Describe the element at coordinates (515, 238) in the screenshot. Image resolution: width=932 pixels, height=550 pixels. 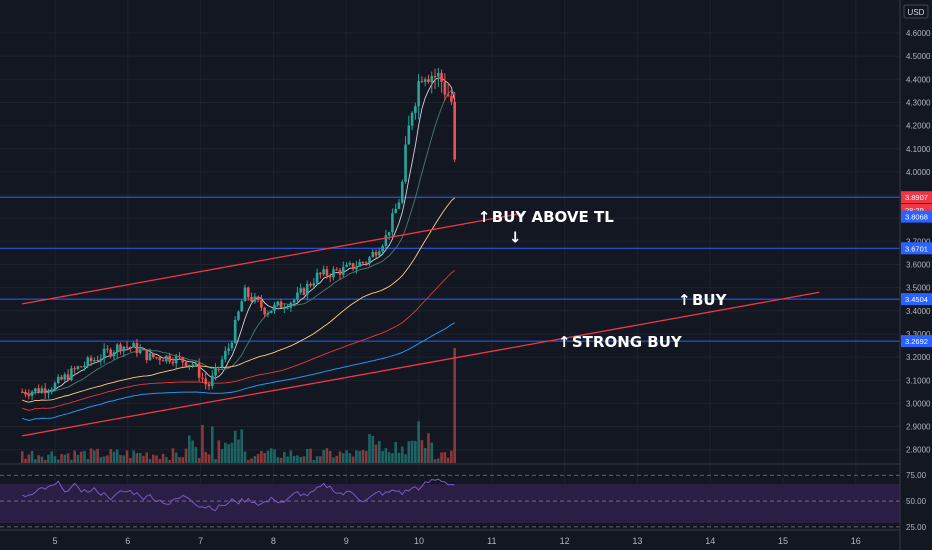
I see `down-arrow-icon: ↓` at that location.